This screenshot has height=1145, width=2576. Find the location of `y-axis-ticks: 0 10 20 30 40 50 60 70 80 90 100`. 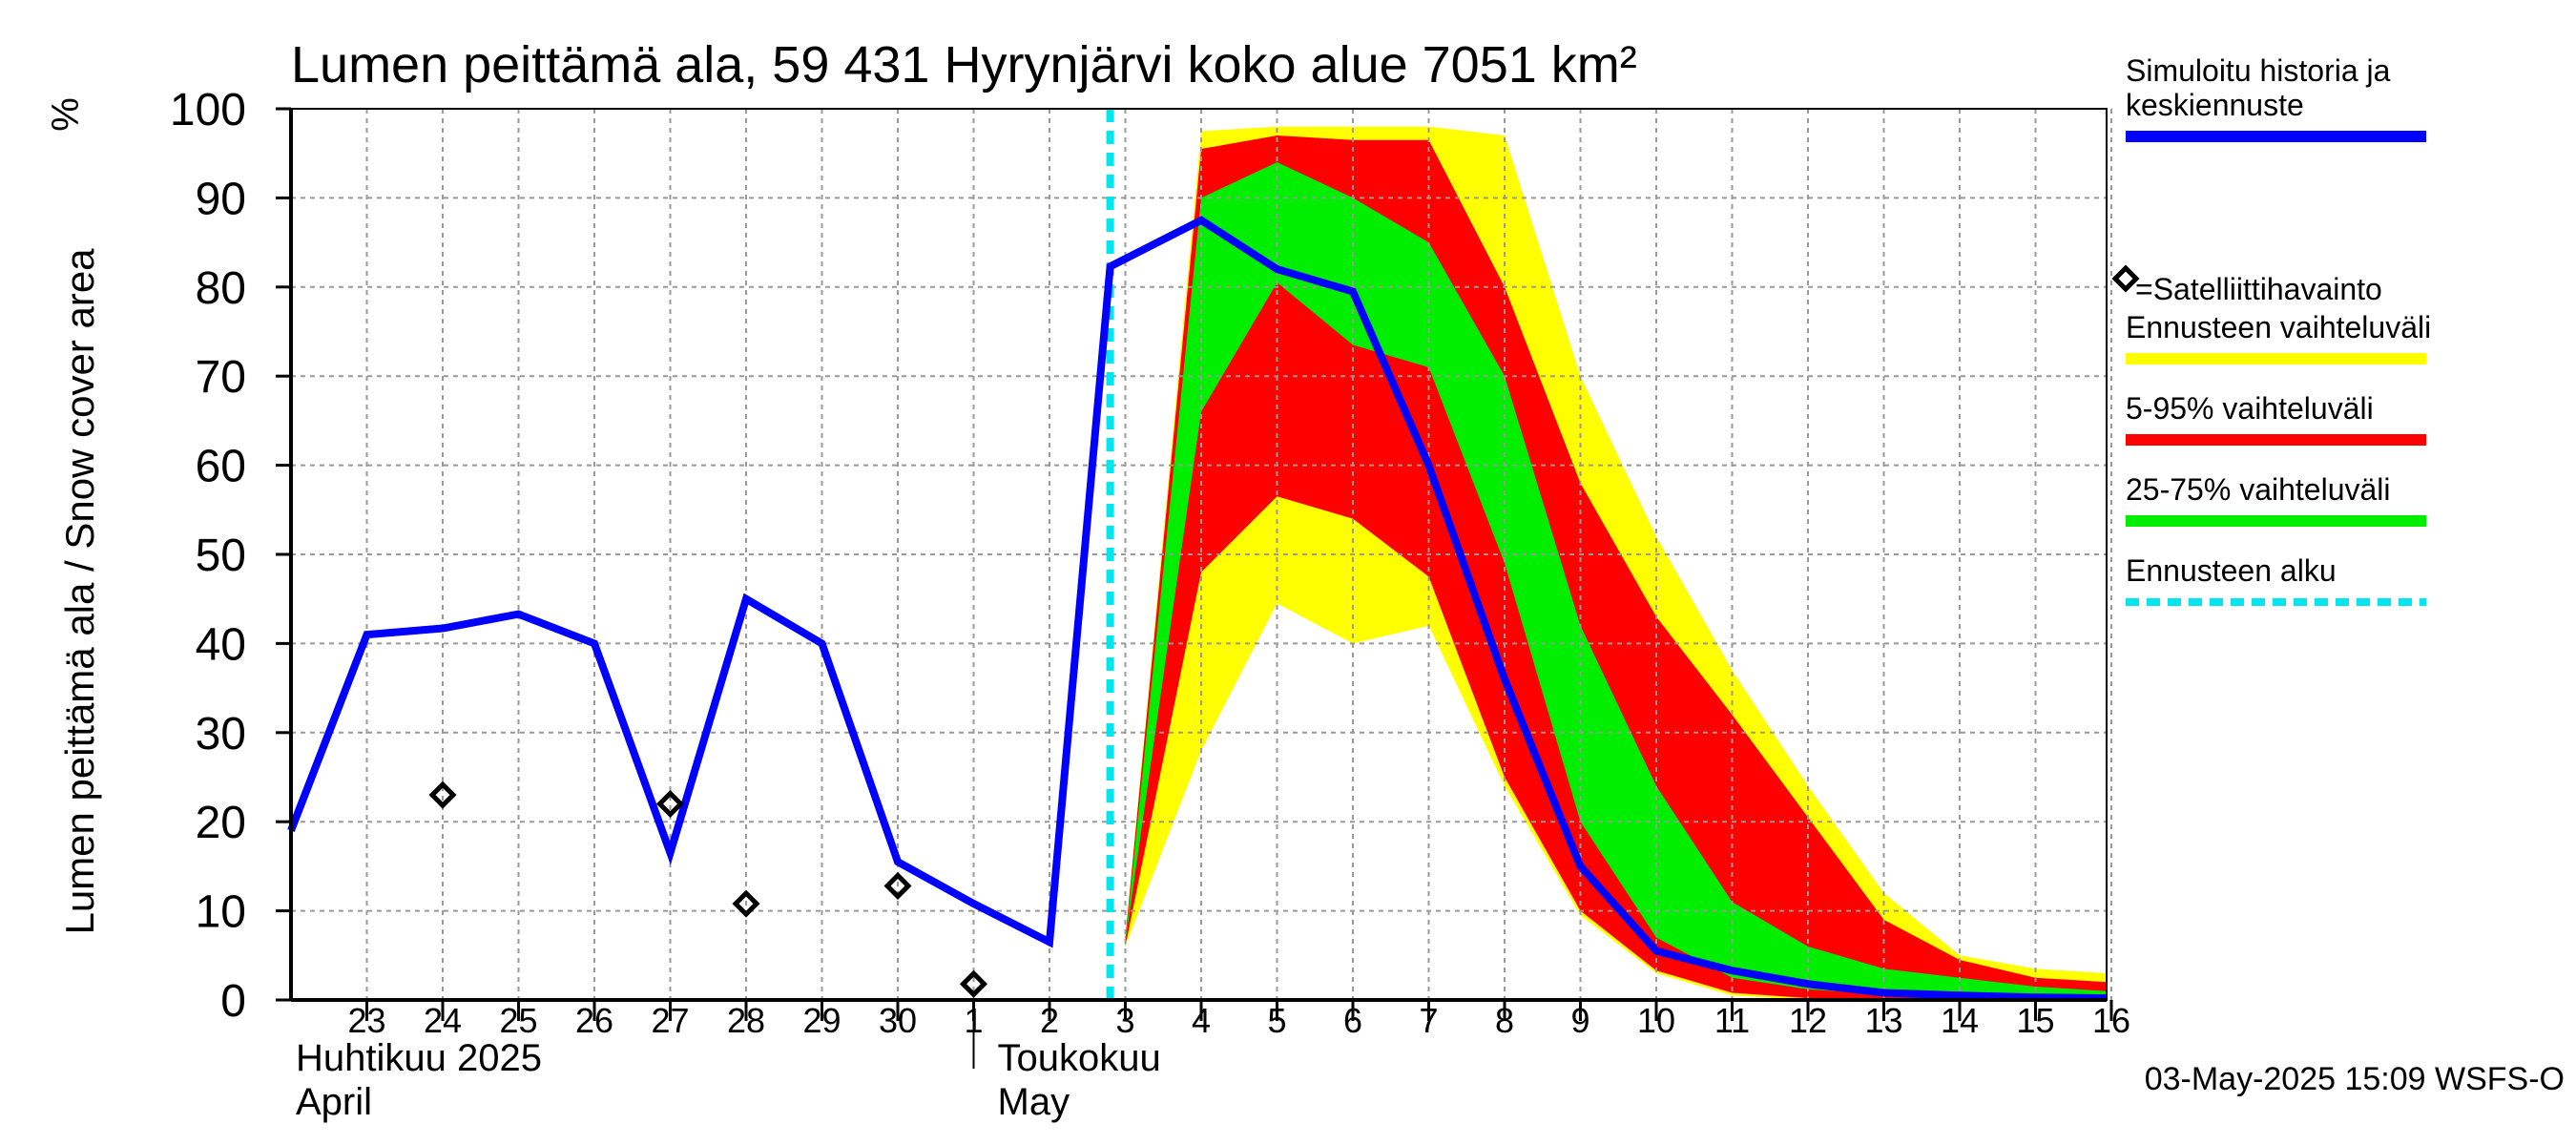

y-axis-ticks: 0 10 20 30 40 50 60 70 80 90 100 is located at coordinates (230, 556).